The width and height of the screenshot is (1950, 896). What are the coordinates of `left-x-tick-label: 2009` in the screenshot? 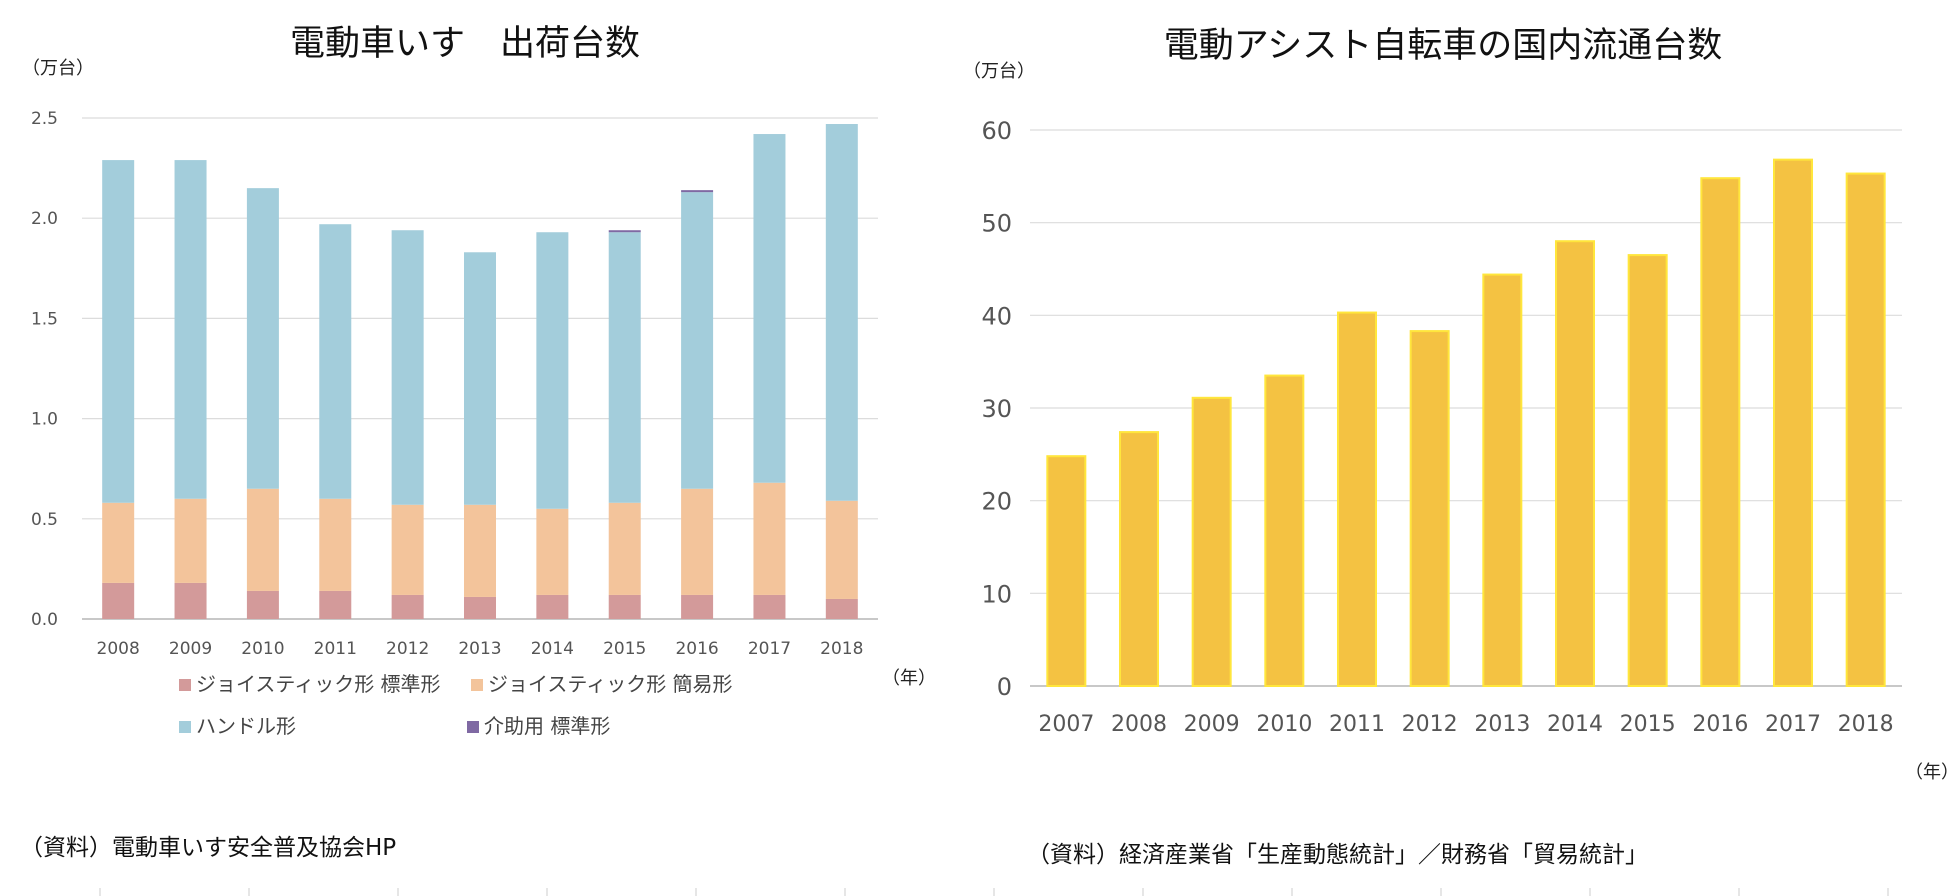 It's located at (190, 649).